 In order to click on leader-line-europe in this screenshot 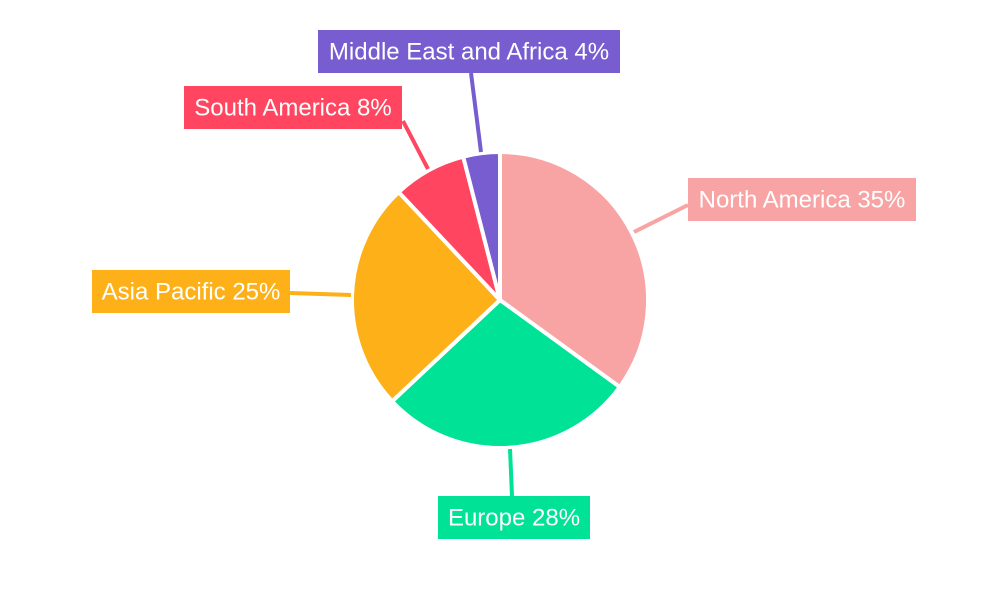, I will do `click(511, 472)`.